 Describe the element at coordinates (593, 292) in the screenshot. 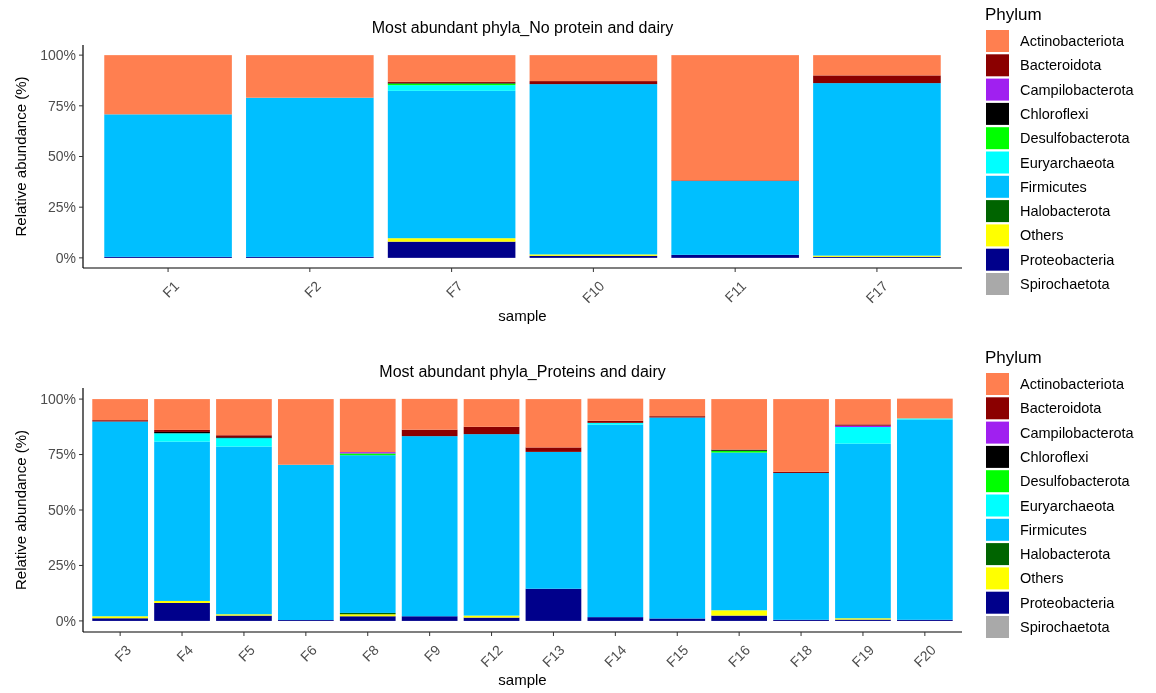

I see `x-tick-label: F10` at that location.